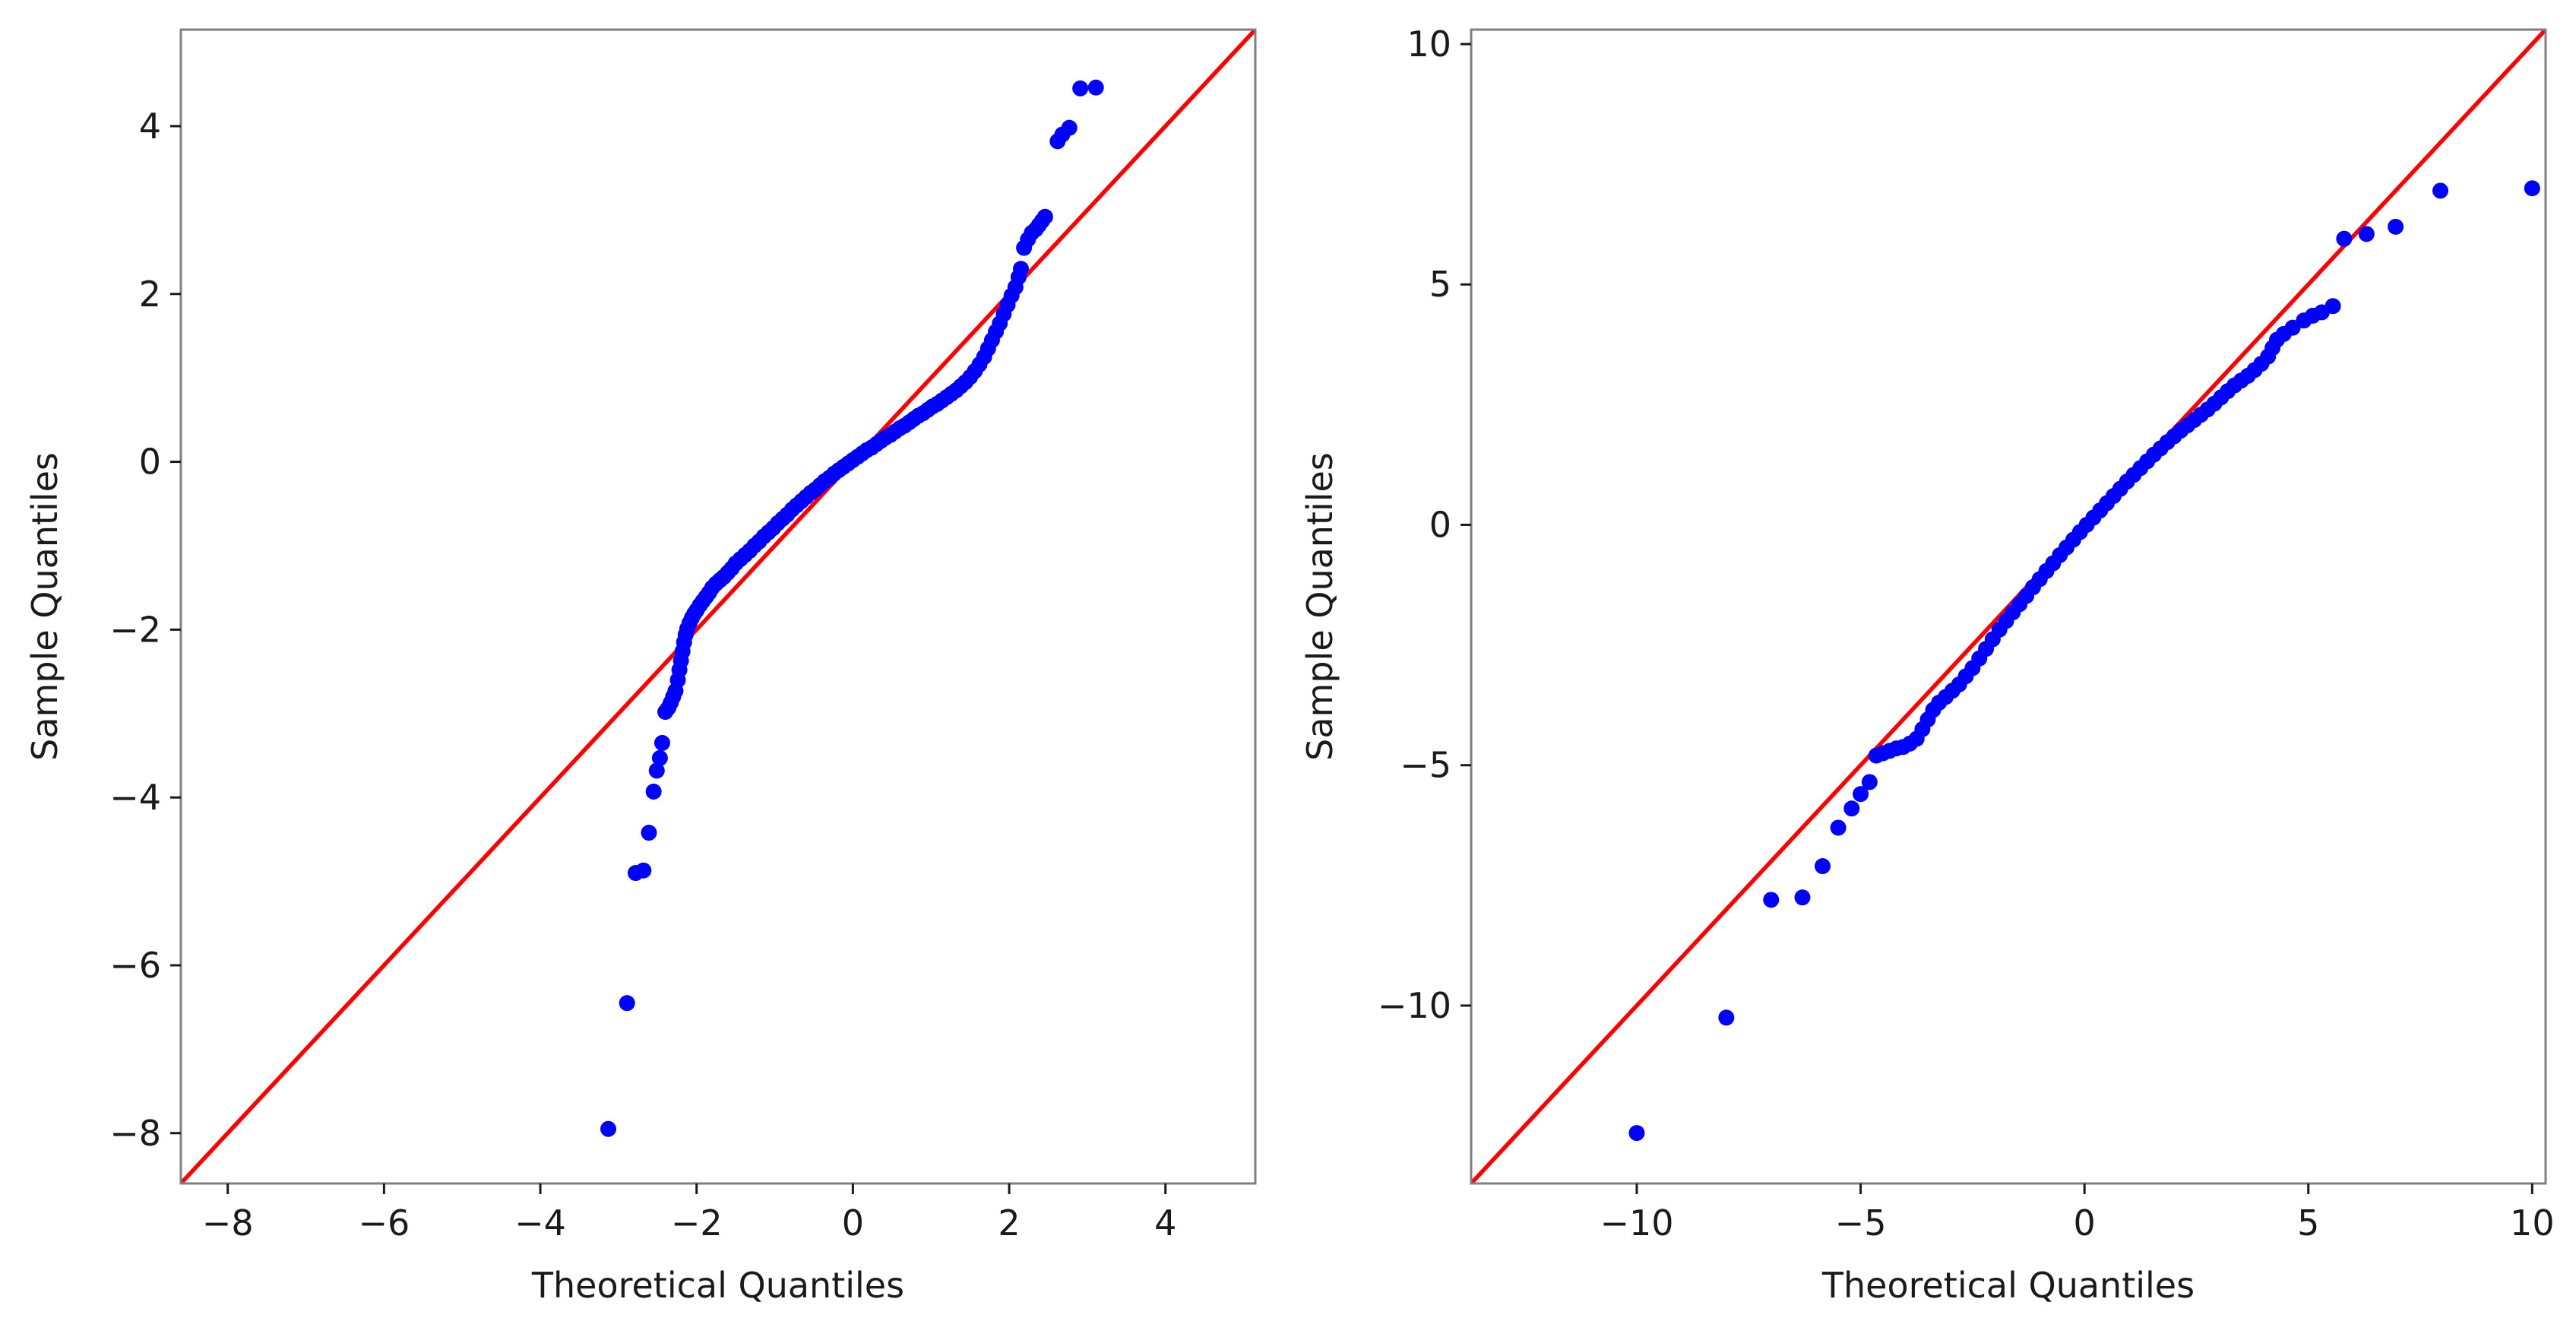 This screenshot has width=2576, height=1337. What do you see at coordinates (135, 966) in the screenshot?
I see `y-tick-label: −6` at bounding box center [135, 966].